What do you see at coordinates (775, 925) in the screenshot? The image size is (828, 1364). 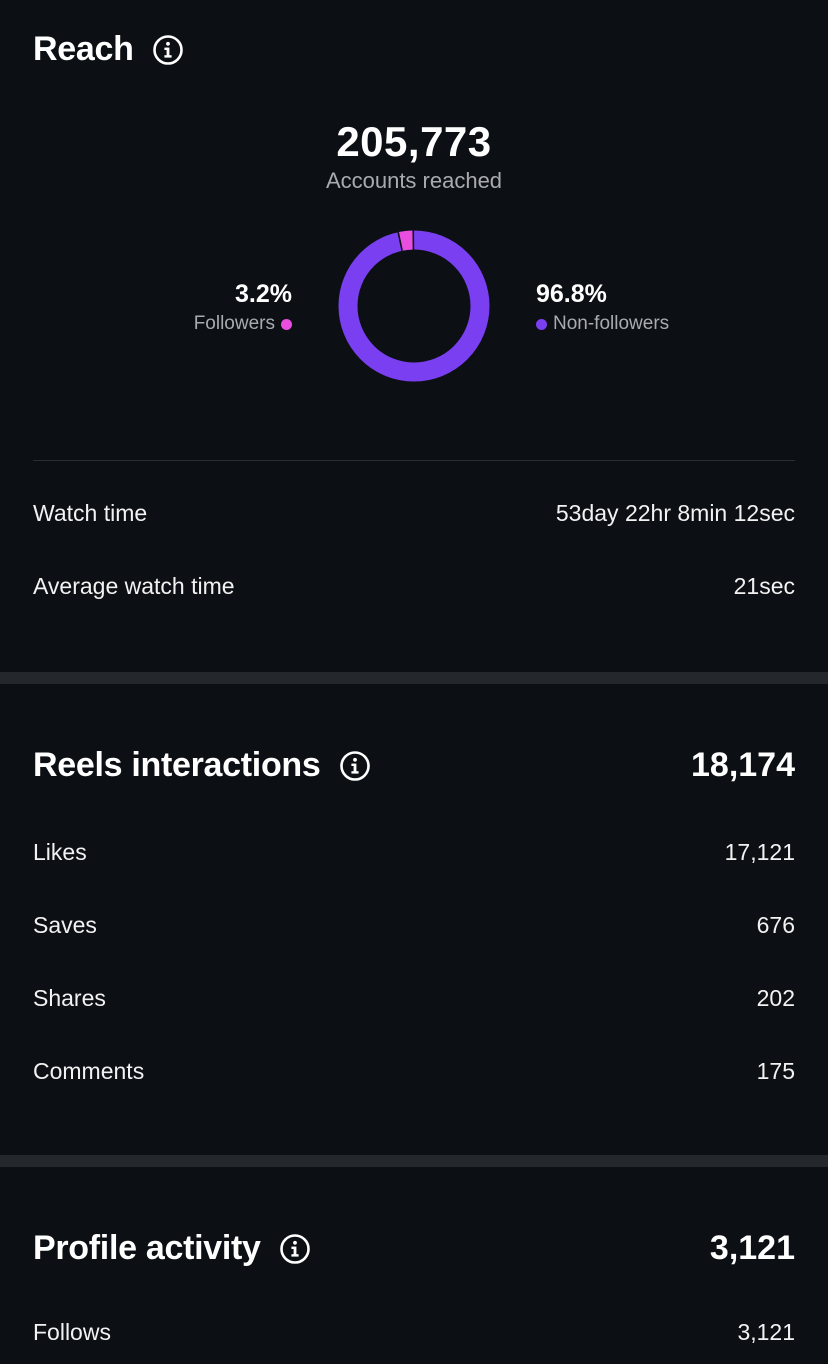 I see `saves-value: 676` at bounding box center [775, 925].